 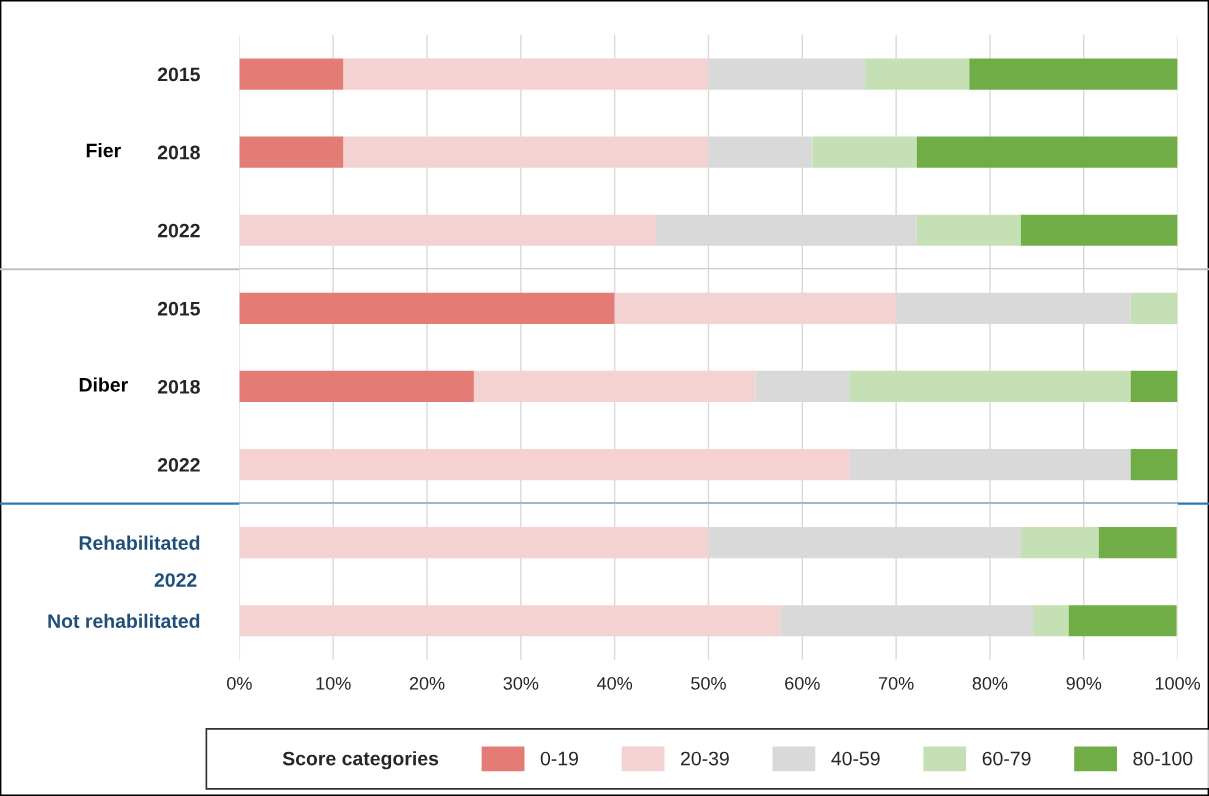 What do you see at coordinates (103, 150) in the screenshot?
I see `y-axis-title: Fier` at bounding box center [103, 150].